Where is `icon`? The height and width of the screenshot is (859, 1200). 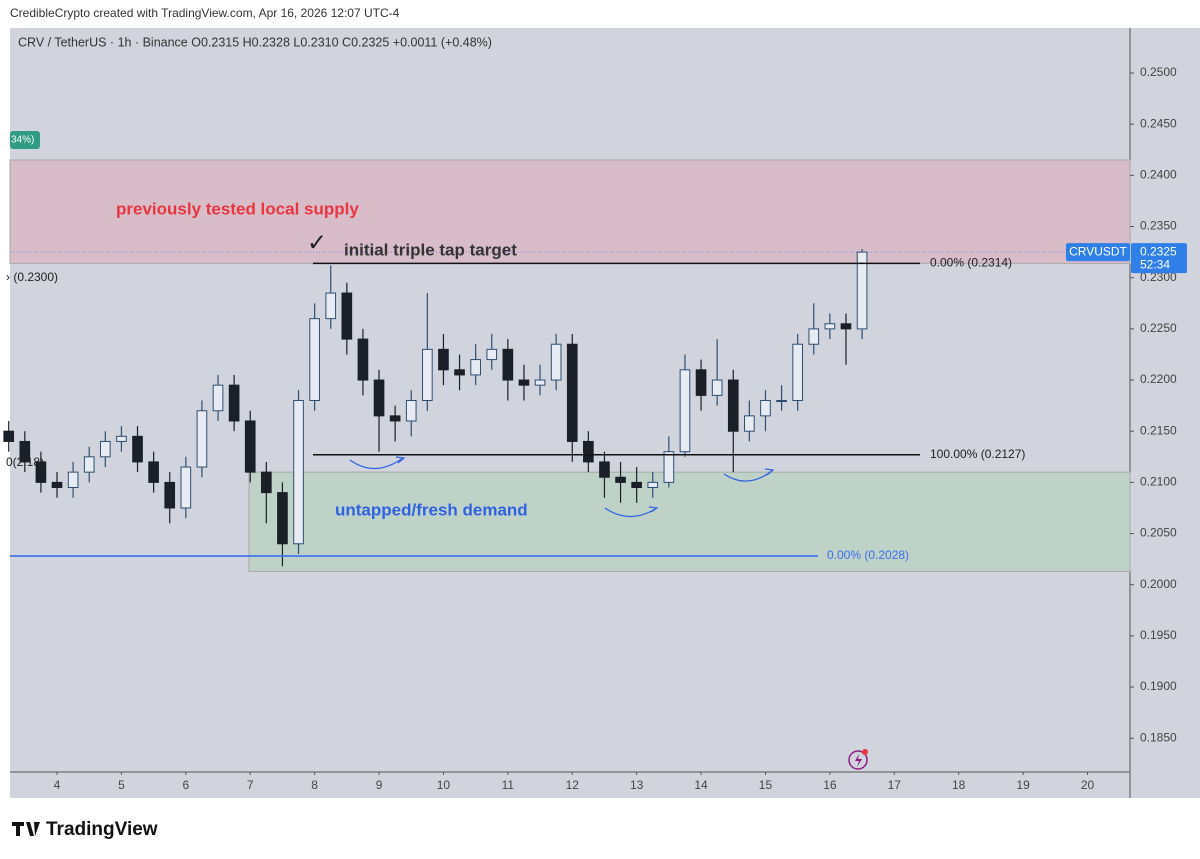 icon is located at coordinates (858, 760).